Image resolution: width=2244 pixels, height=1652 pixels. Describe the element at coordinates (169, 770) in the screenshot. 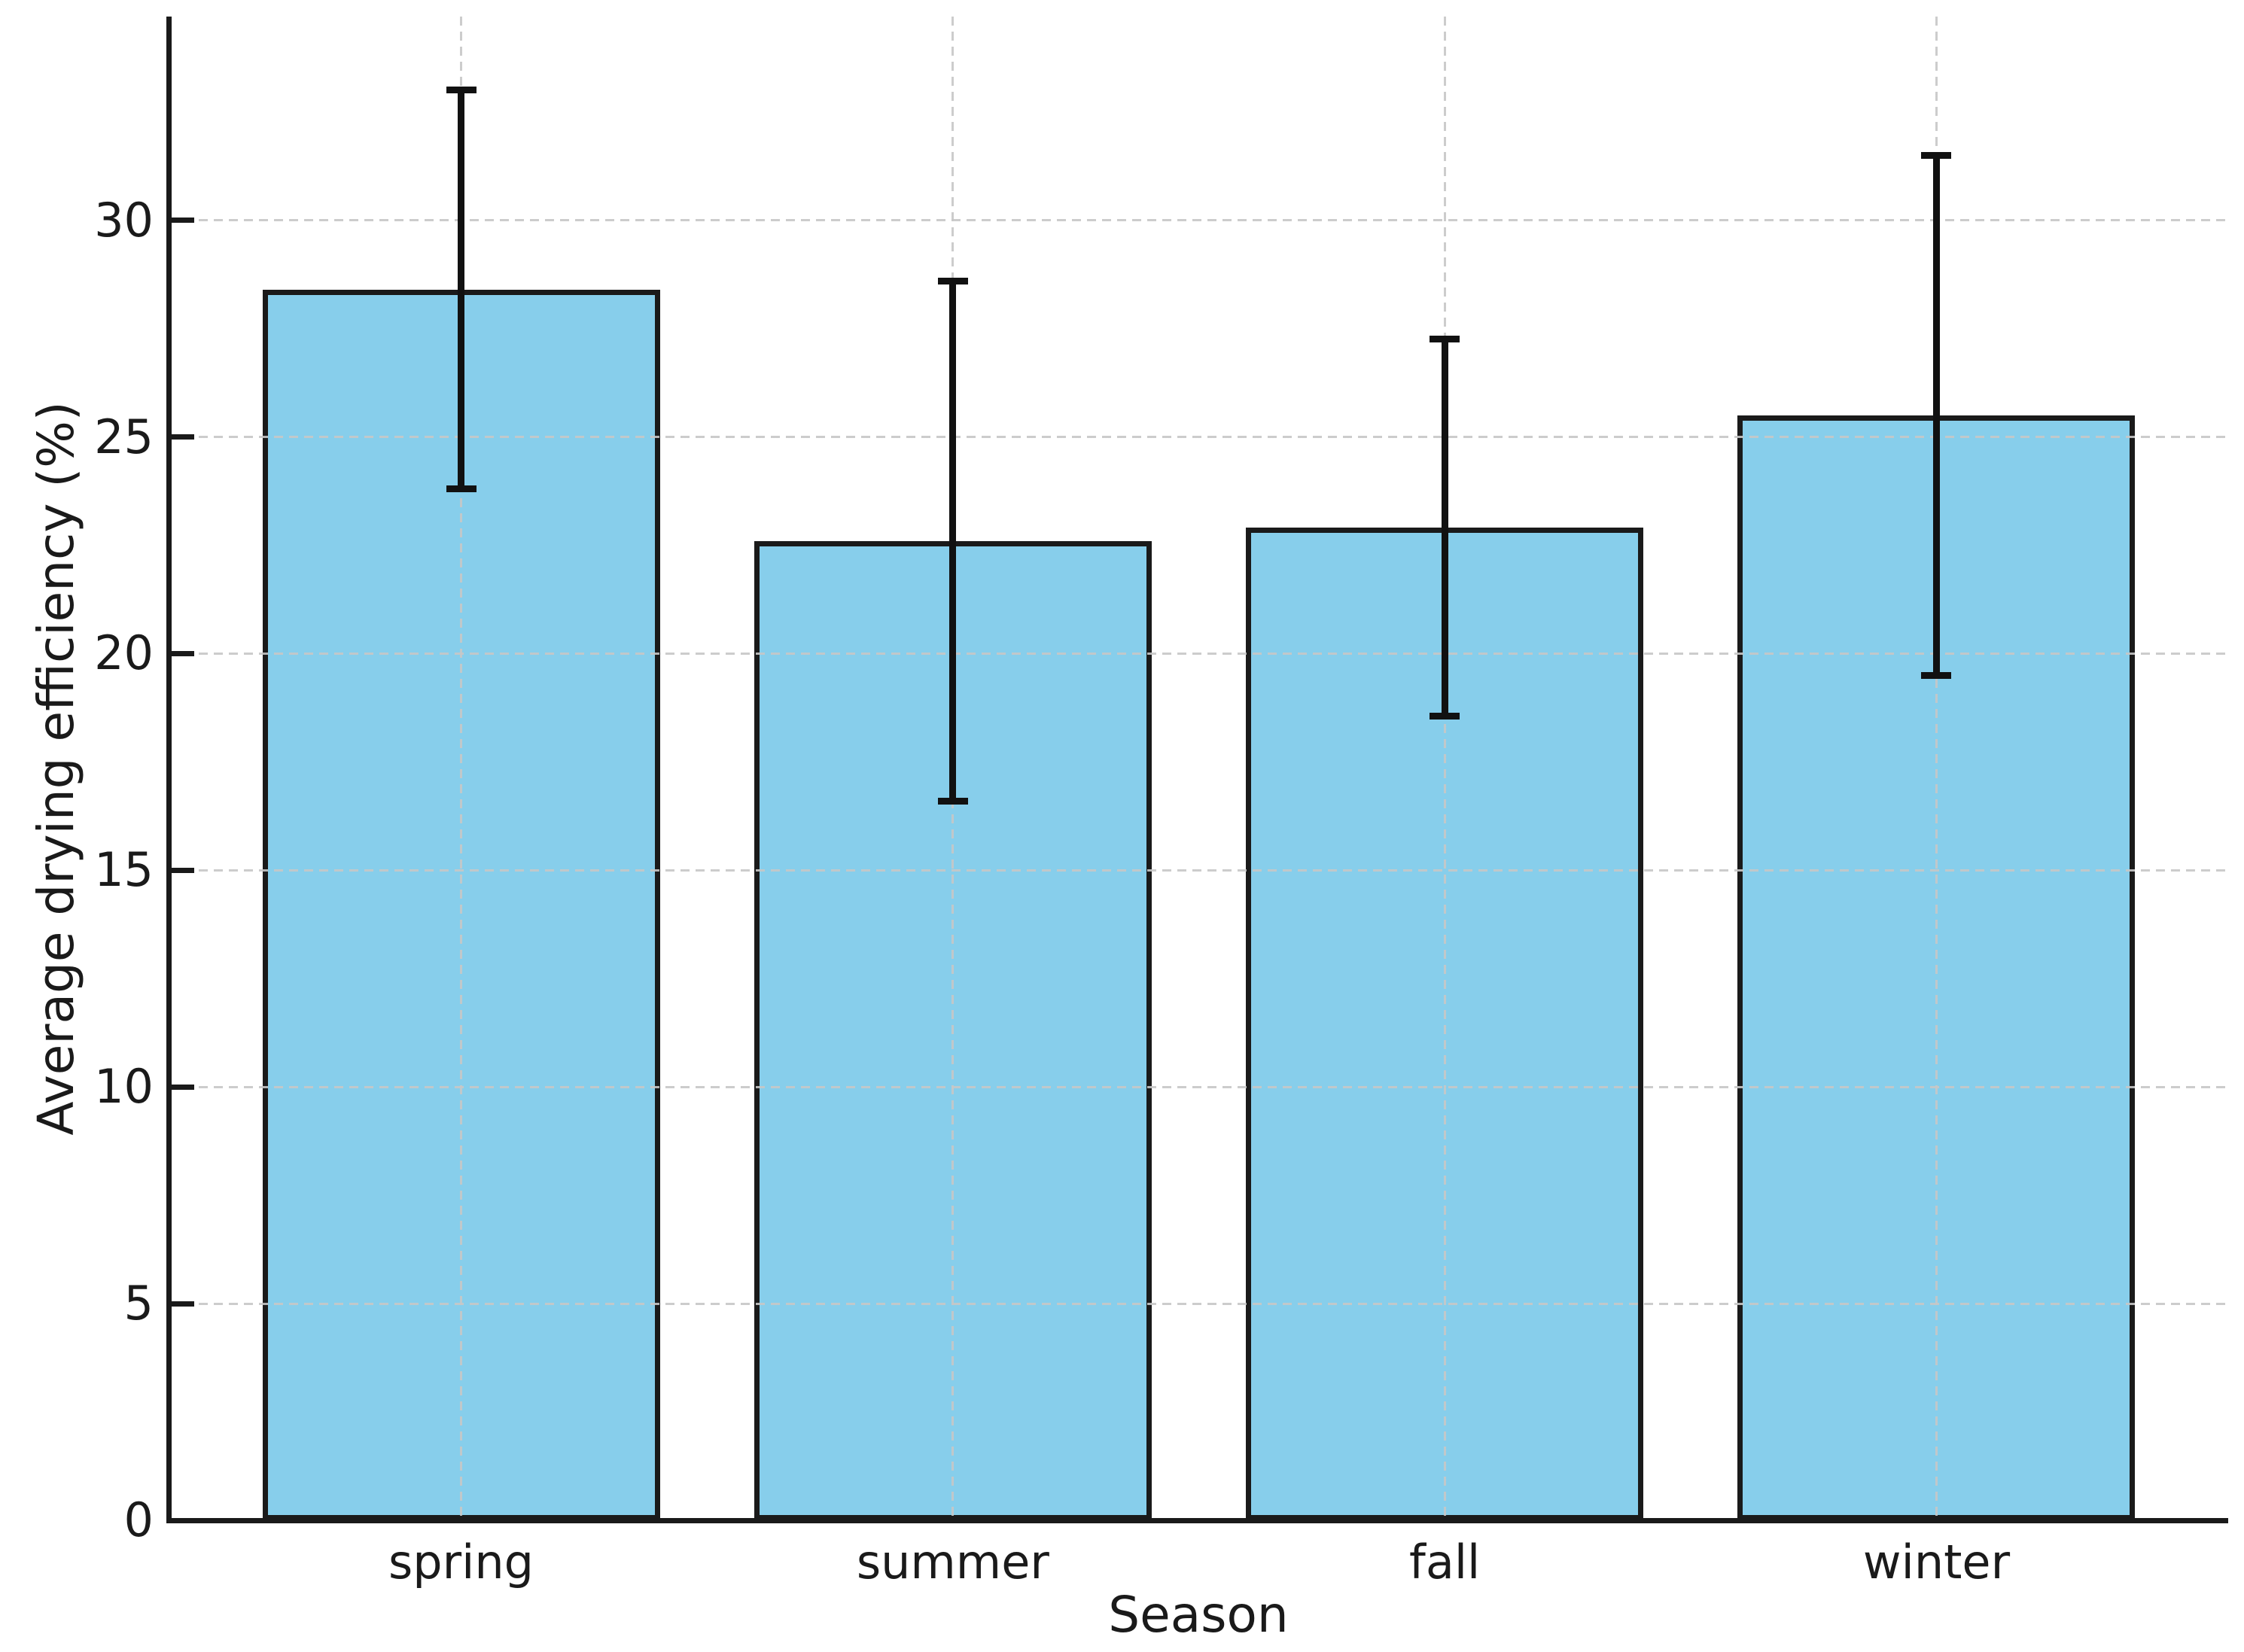

I see `y-axis-spine` at that location.